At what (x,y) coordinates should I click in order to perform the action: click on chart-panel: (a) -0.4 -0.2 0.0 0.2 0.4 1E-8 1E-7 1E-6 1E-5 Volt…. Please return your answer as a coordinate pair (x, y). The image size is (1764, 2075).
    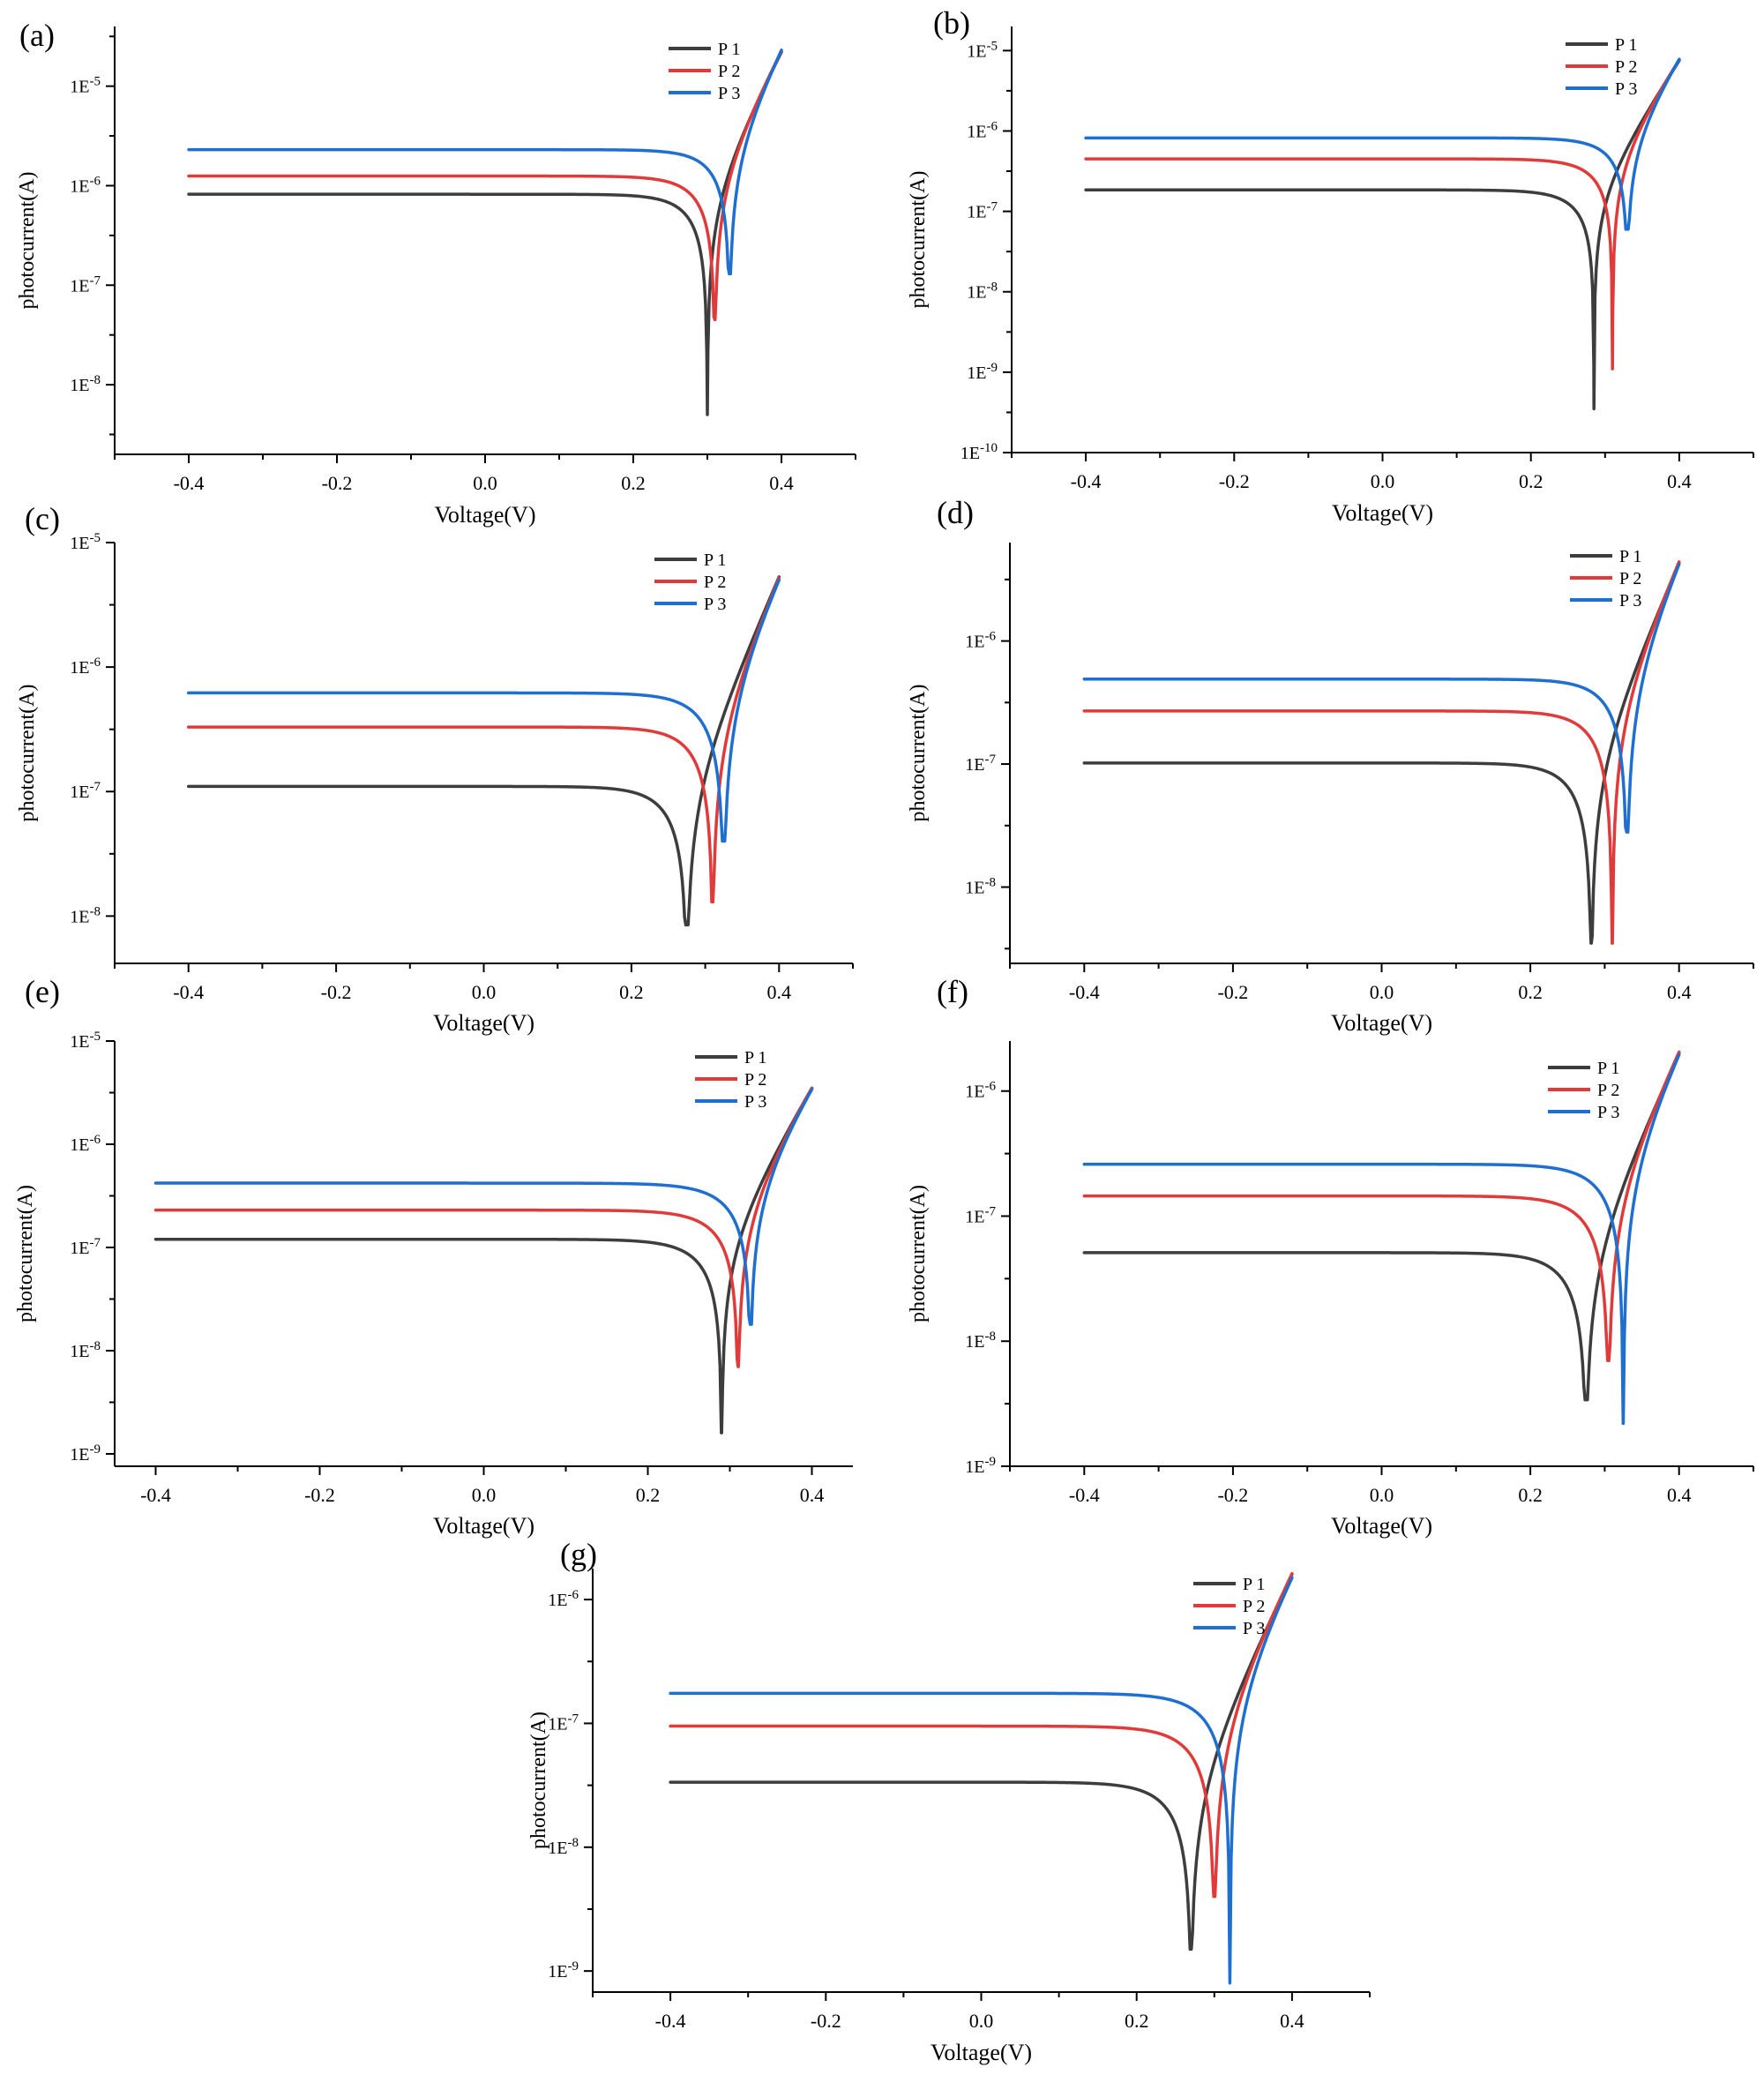
    Looking at the image, I should click on (436, 273).